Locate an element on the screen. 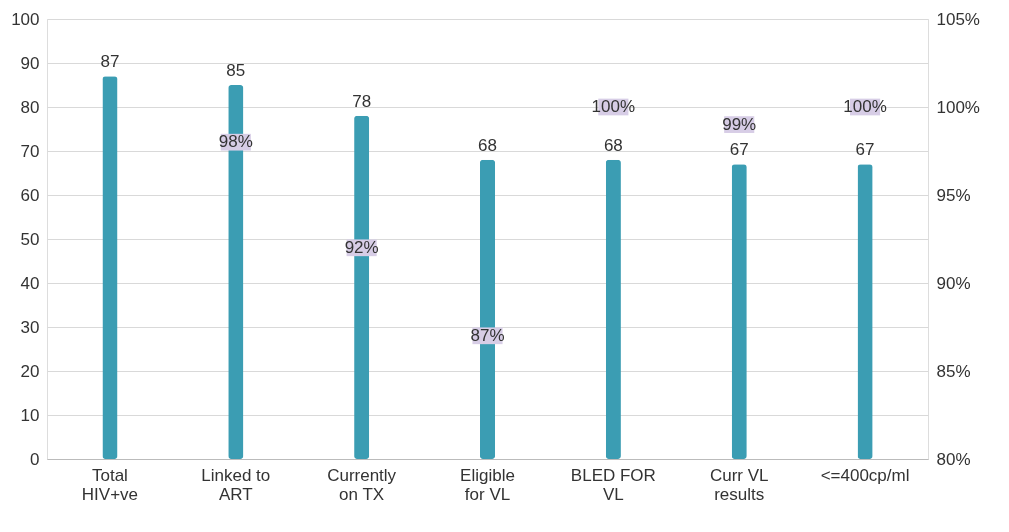 The width and height of the screenshot is (1009, 532). x-tick-label: BLED FOR VL is located at coordinates (613, 484).